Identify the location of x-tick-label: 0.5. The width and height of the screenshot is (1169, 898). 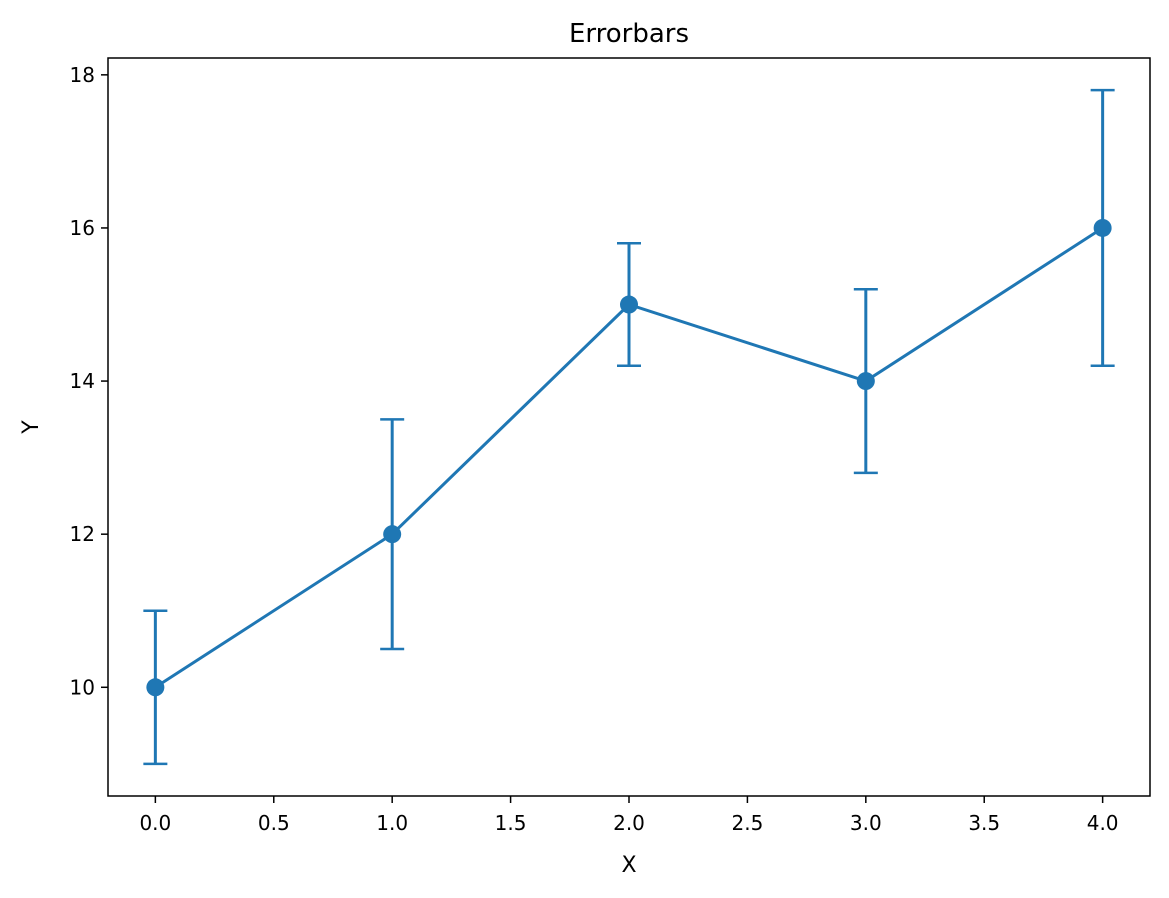
(274, 823).